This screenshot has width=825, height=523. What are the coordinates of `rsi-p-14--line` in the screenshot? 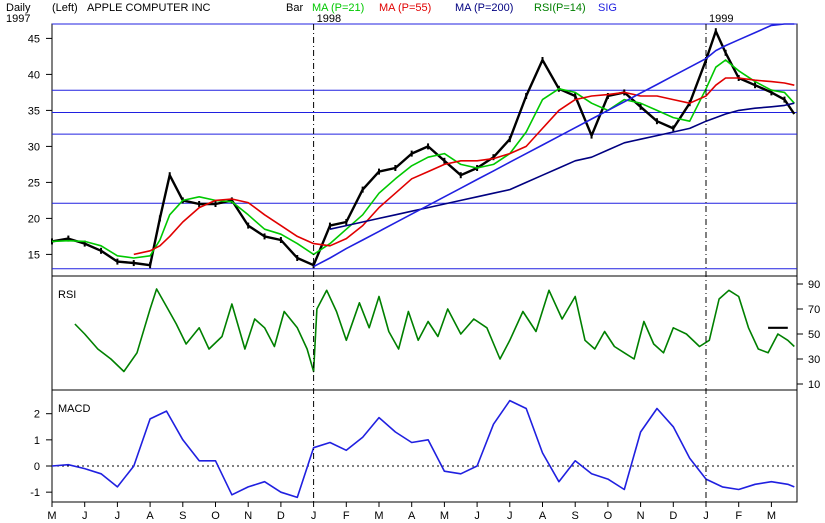 It's located at (434, 330).